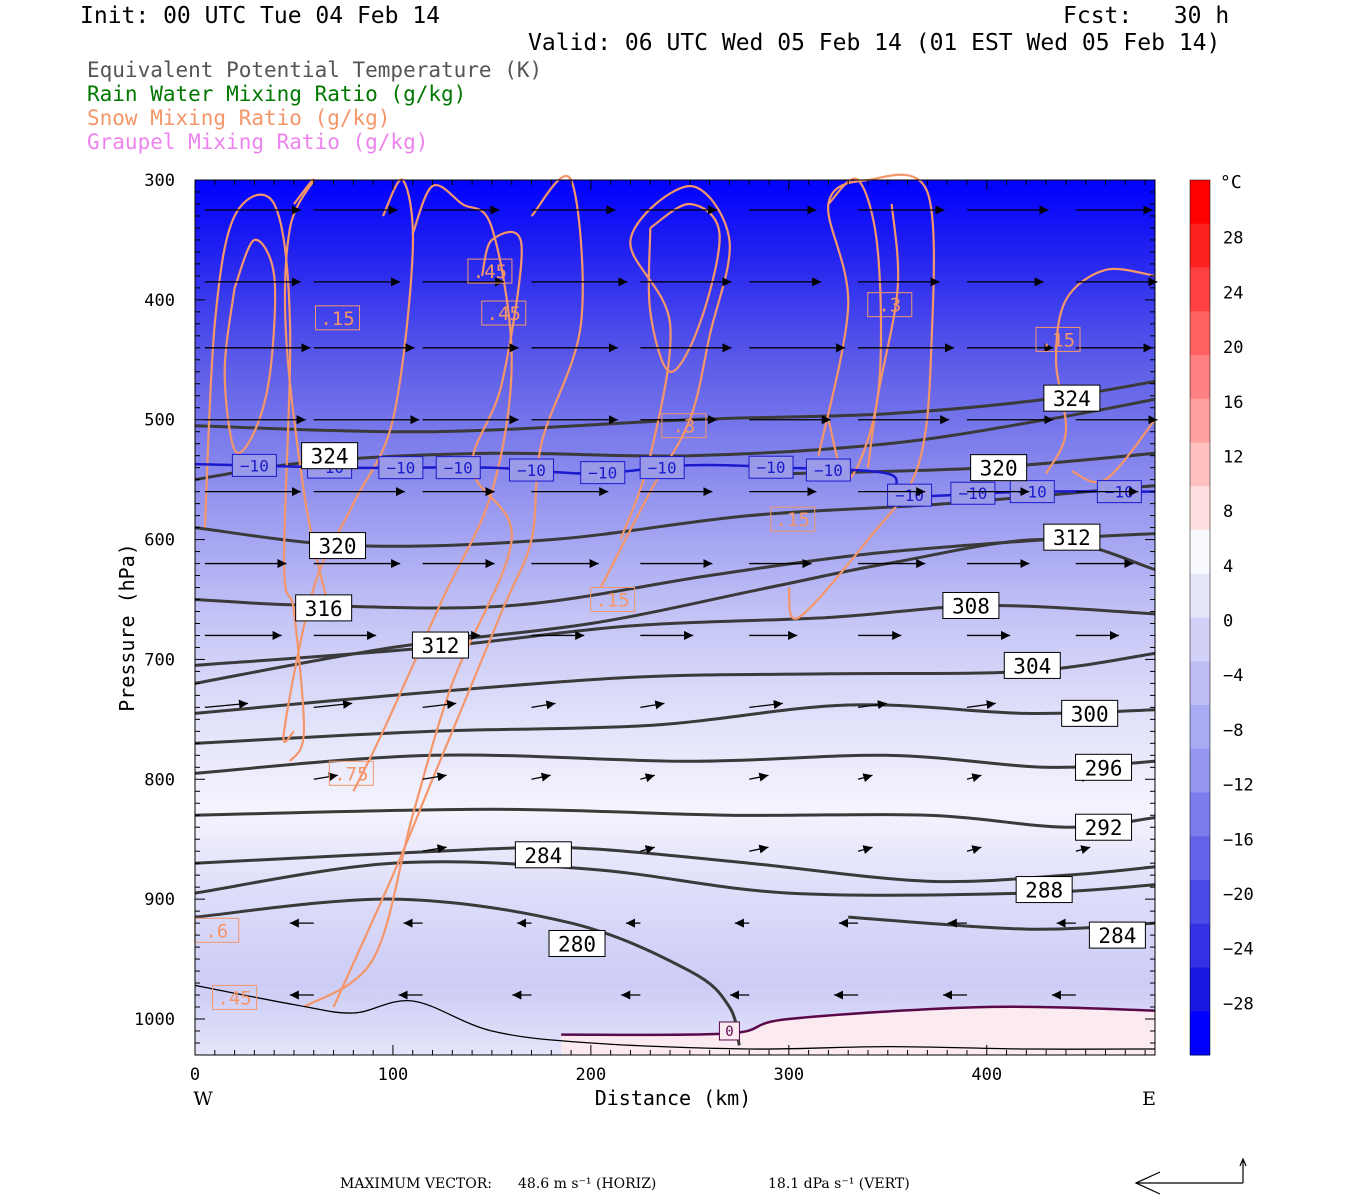 This screenshot has width=1350, height=1200. Describe the element at coordinates (1228, 567) in the screenshot. I see `colorbar-label: 4` at that location.